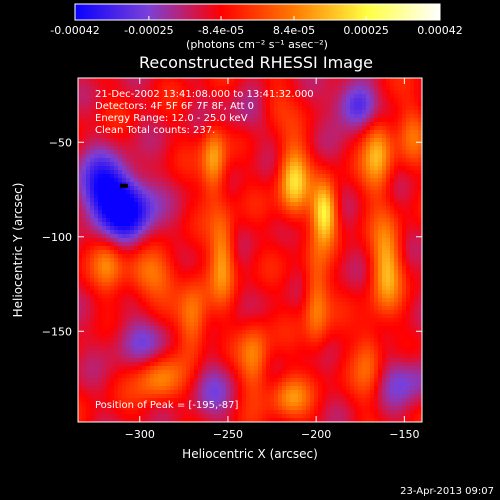 This screenshot has height=500, width=500. I want to click on peak-position-label: Position of Peak = [-195,-87], so click(167, 405).